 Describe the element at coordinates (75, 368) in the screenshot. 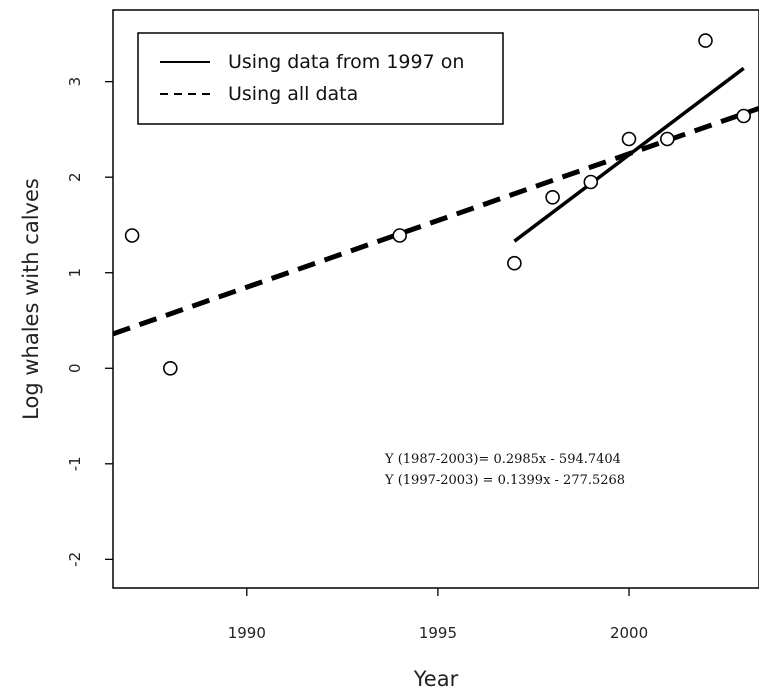

I see `y-tick-label: 0` at that location.